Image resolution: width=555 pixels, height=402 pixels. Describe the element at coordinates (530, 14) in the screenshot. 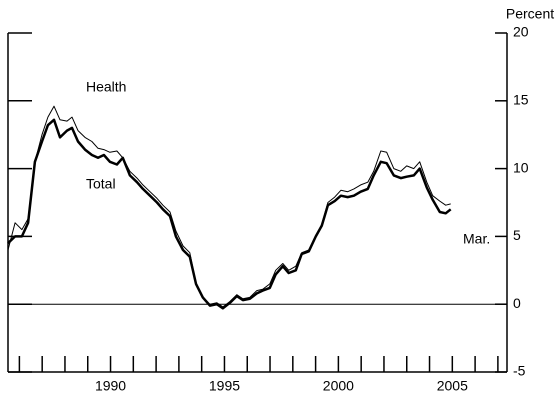

I see `y-axis-label: Percent` at that location.